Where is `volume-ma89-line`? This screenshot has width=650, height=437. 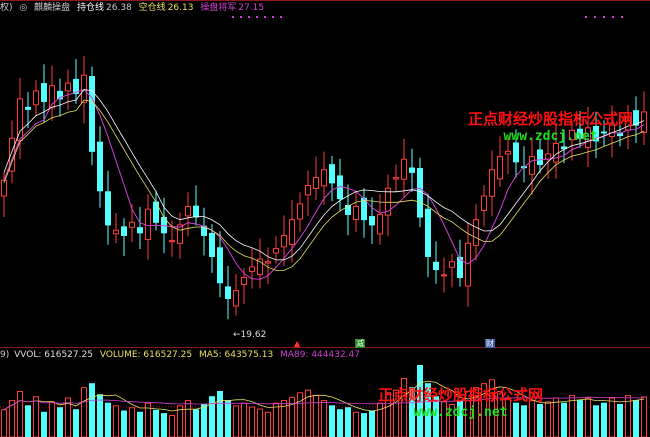 volume-ma89-line is located at coordinates (324, 403).